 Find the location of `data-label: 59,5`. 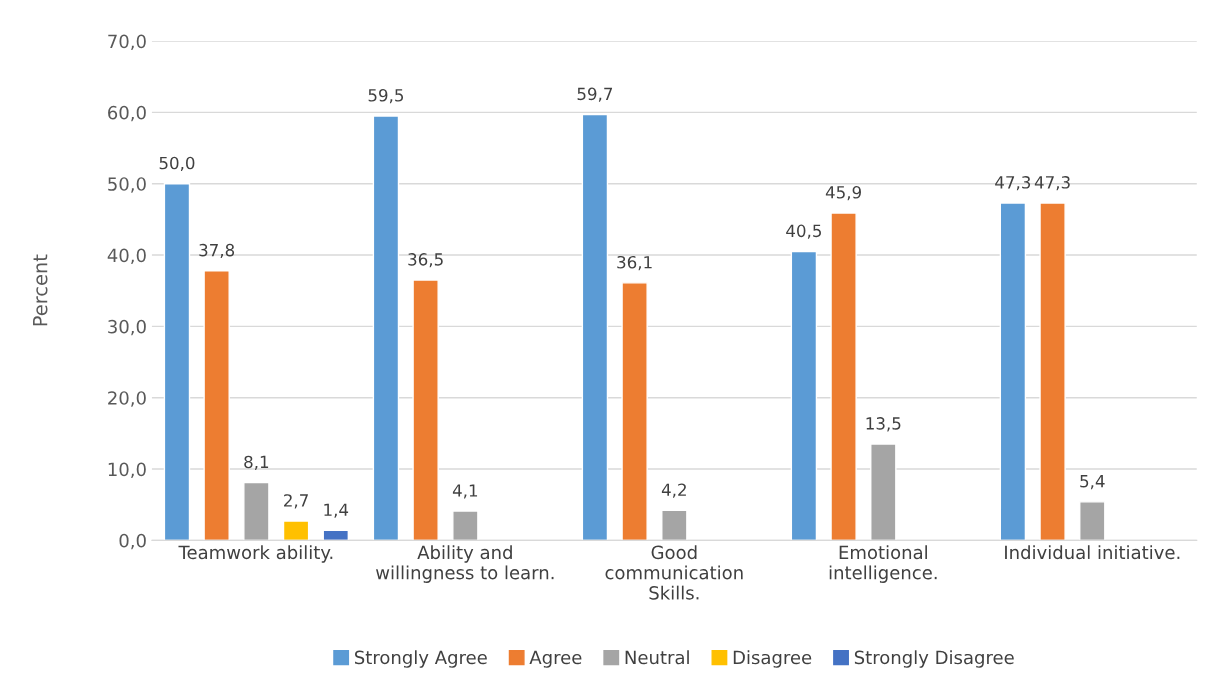

data-label: 59,5 is located at coordinates (386, 96).